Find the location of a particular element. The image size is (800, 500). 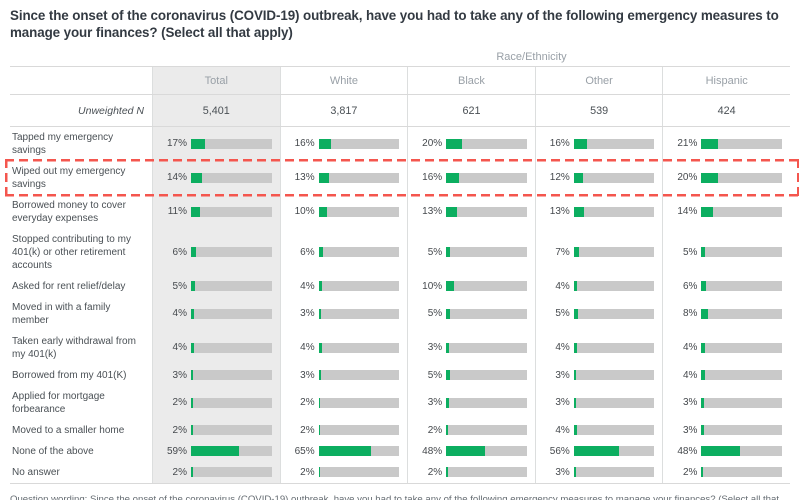

table-row: No answer 2% 2% 2% 3% 2% is located at coordinates (400, 472).